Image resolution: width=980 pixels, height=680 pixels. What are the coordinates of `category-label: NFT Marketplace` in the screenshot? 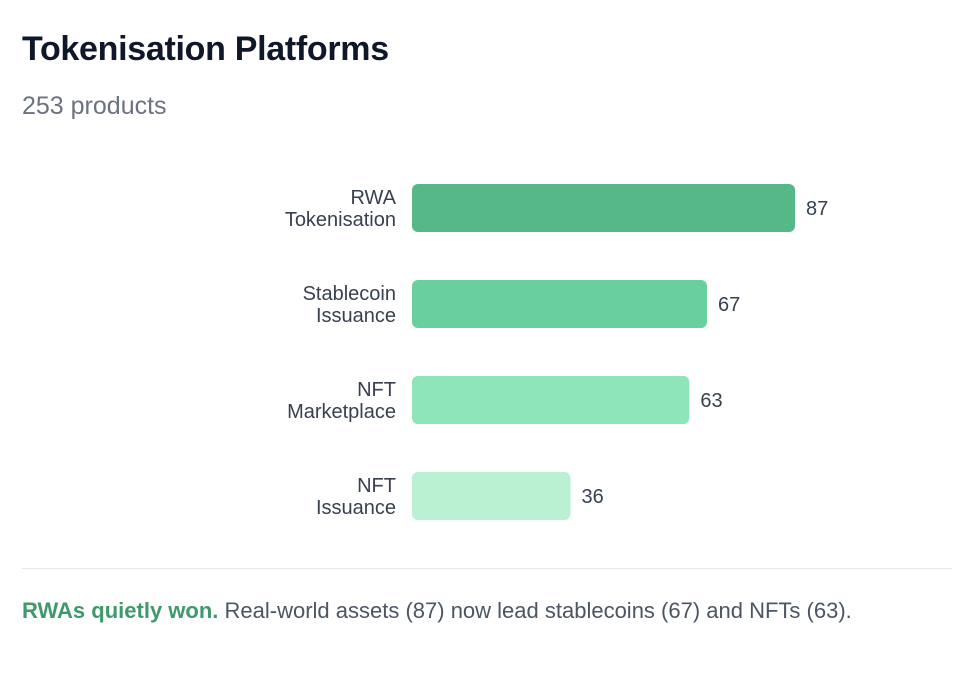 It's located at (341, 401).